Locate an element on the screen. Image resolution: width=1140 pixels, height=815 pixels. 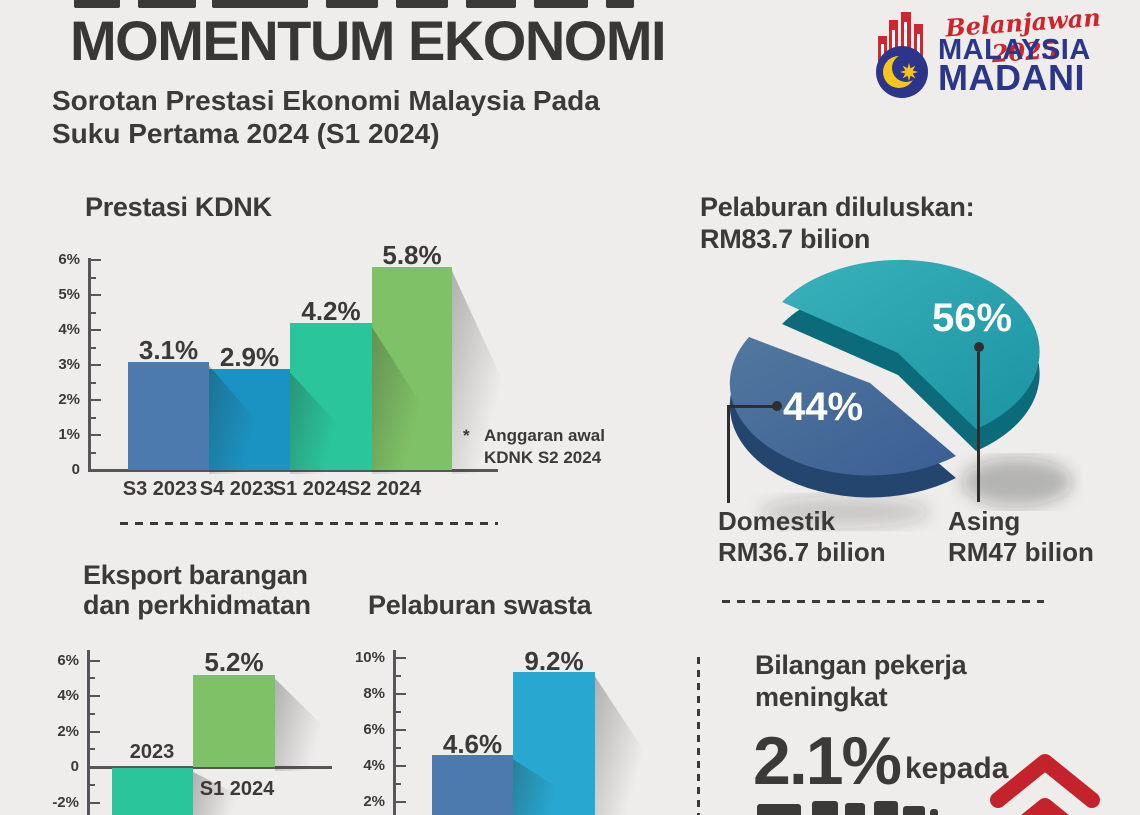
stat-suffix: kepada is located at coordinates (957, 768).